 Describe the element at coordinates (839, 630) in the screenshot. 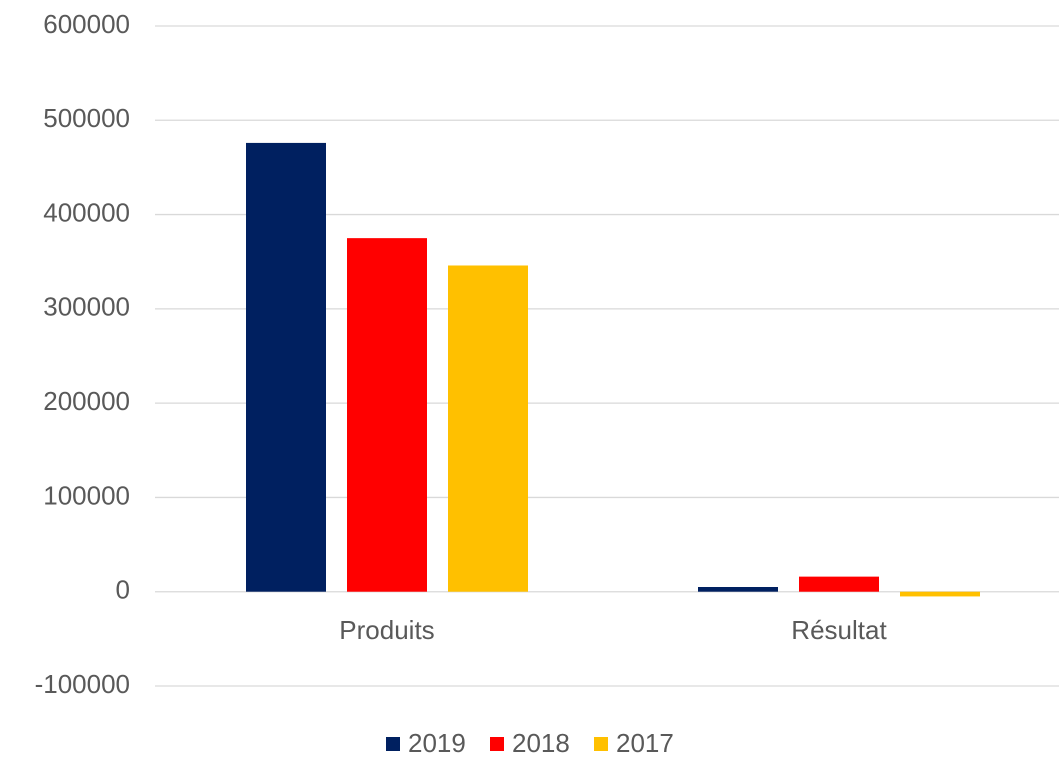

I see `x-tick-label: Résultat` at that location.